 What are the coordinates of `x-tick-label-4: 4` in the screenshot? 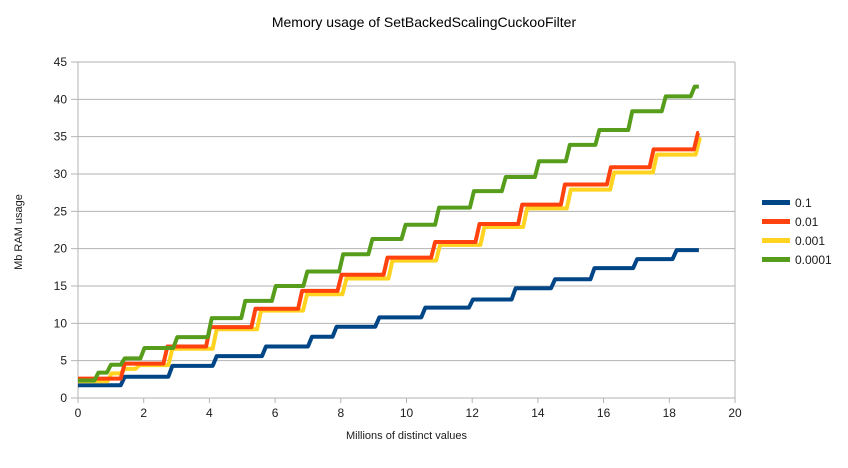 It's located at (209, 413).